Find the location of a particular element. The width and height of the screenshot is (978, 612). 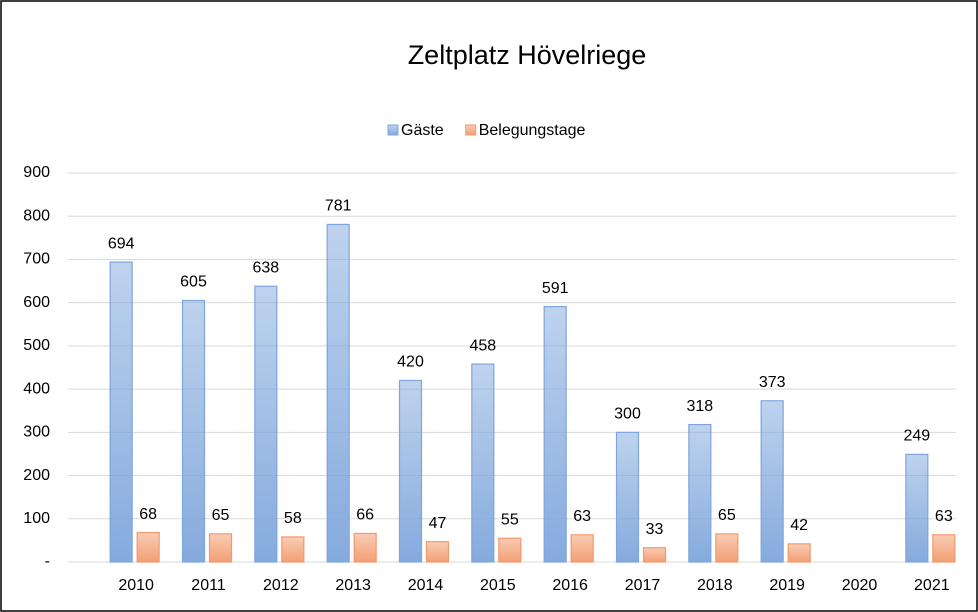

data-label: 58 is located at coordinates (293, 518).